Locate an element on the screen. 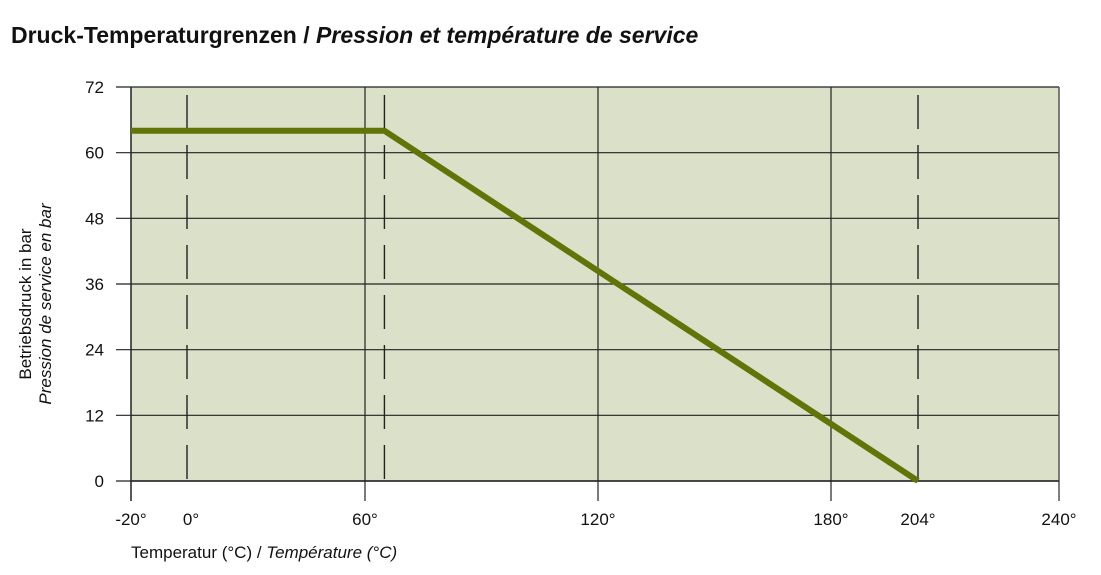 The width and height of the screenshot is (1101, 575). y-tick-label: 72 is located at coordinates (94, 87).